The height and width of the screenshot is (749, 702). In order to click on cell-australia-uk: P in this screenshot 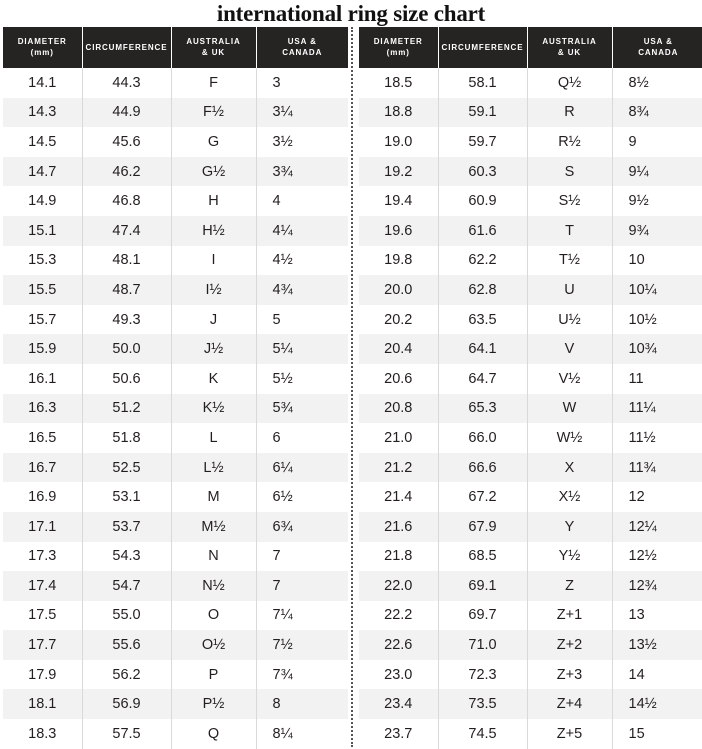, I will do `click(213, 675)`.